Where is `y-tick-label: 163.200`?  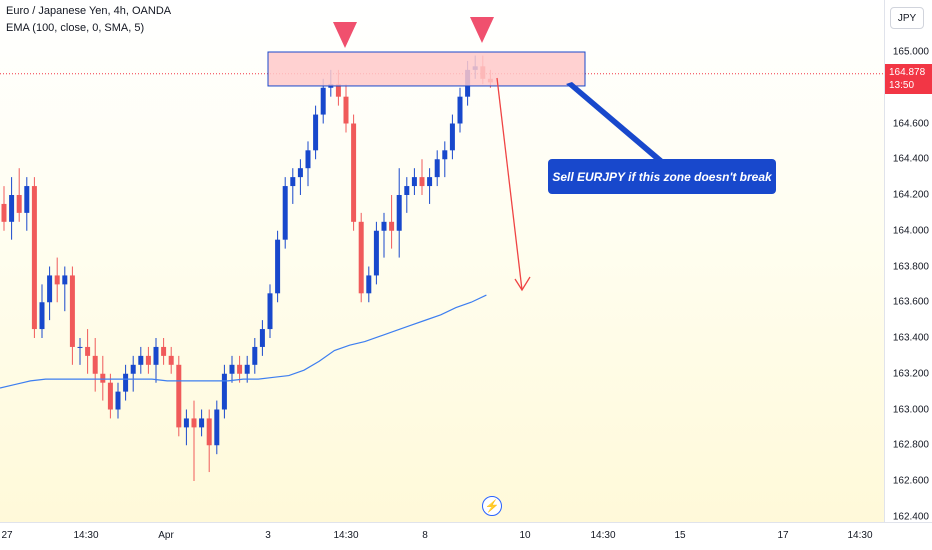 y-tick-label: 163.200 is located at coordinates (910, 374).